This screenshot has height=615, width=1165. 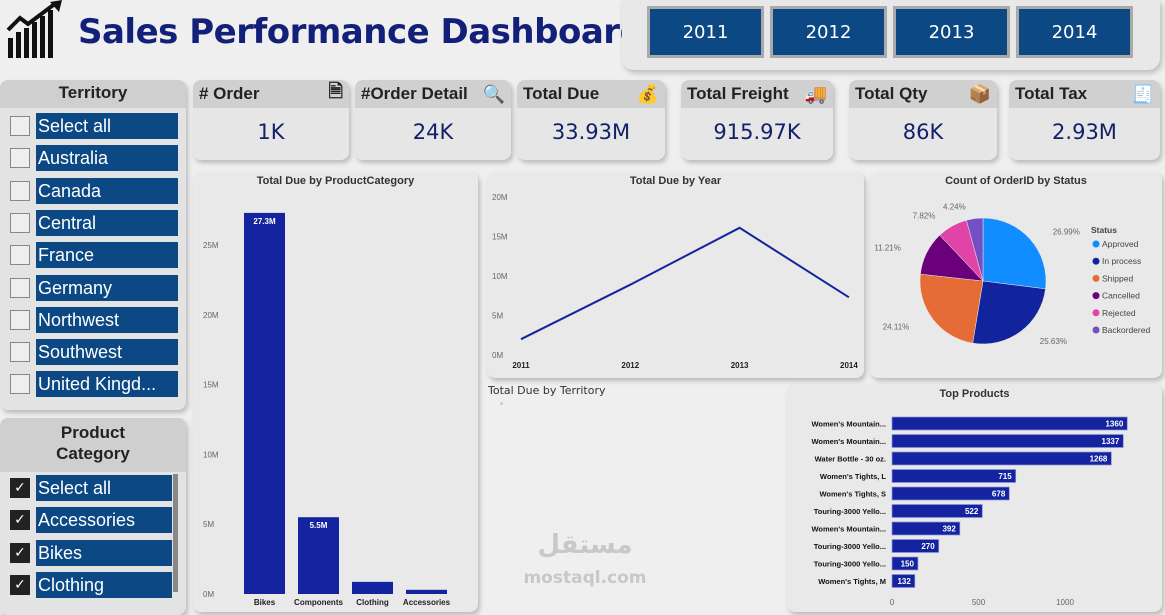 I want to click on kpi-value: 24K, so click(x=433, y=132).